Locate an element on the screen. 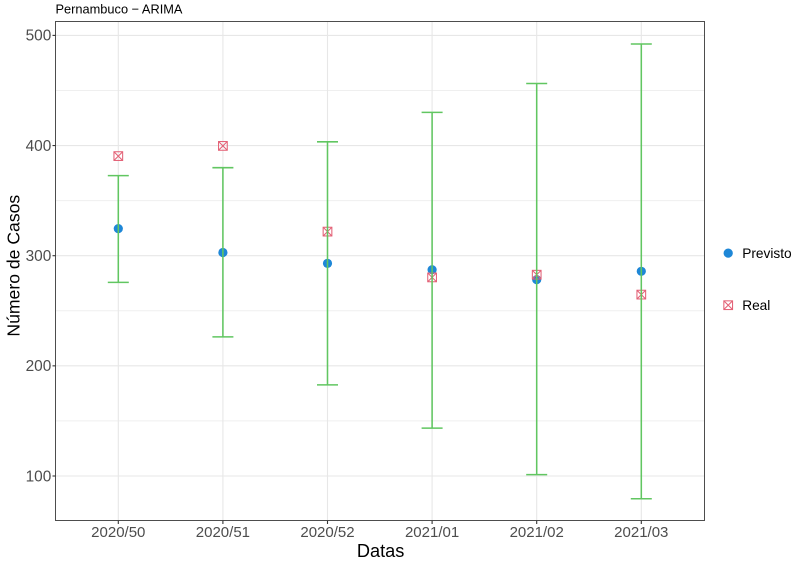 The height and width of the screenshot is (566, 800). svg-text: 500 is located at coordinates (39, 36).